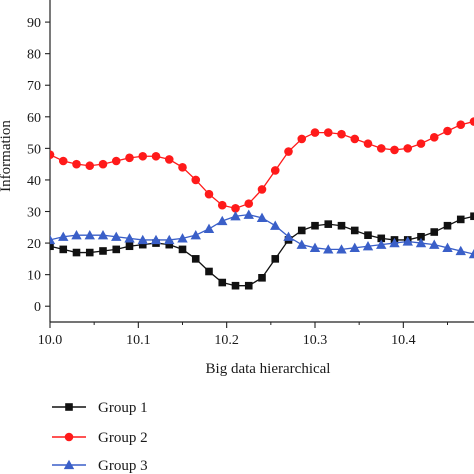 The height and width of the screenshot is (474, 474). Describe the element at coordinates (34, 149) in the screenshot. I see `y-tick-label: 50` at that location.